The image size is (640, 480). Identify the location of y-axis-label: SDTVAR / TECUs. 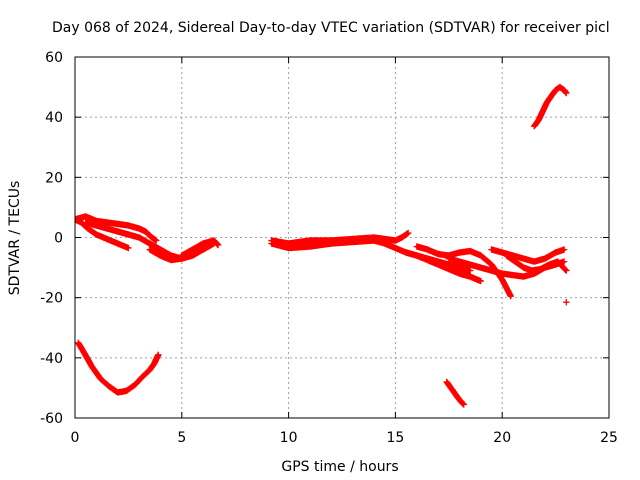
(15, 238).